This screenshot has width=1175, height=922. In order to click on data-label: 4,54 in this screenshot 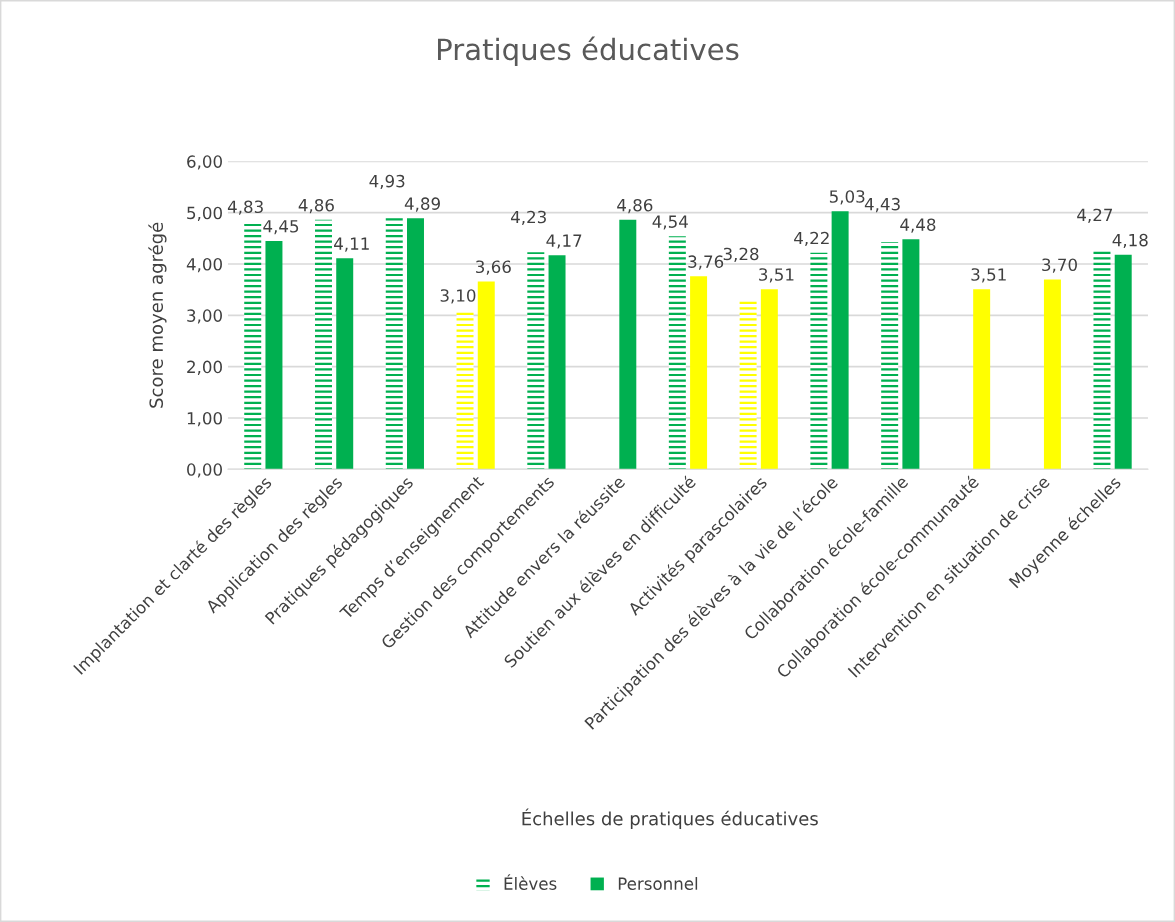, I will do `click(670, 222)`.